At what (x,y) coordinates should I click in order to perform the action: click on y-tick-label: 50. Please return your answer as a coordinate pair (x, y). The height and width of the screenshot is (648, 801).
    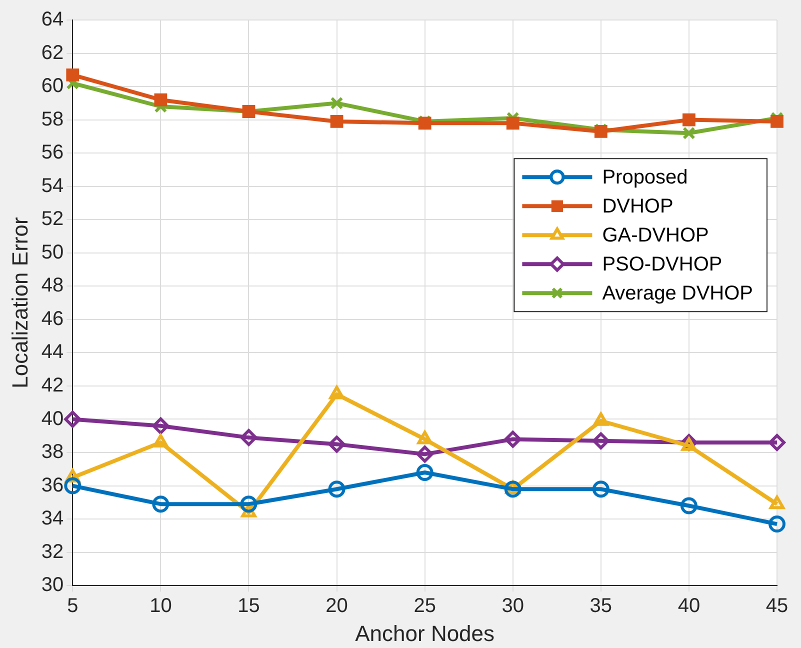
    Looking at the image, I should click on (52, 252).